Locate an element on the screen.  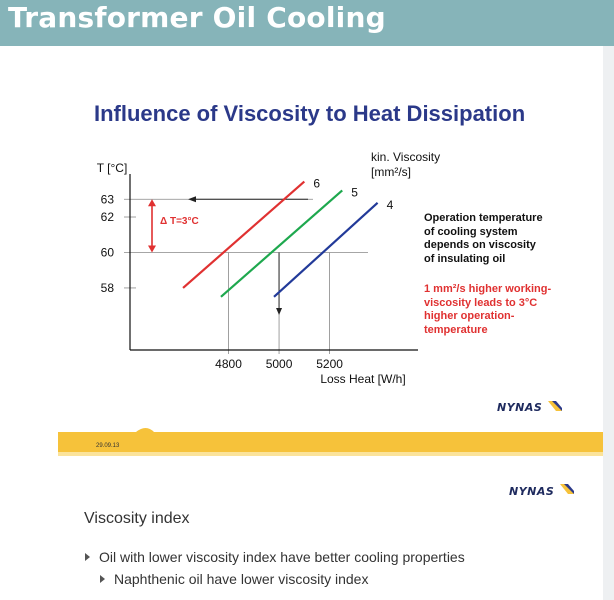
chart-guidelines is located at coordinates (246, 275).